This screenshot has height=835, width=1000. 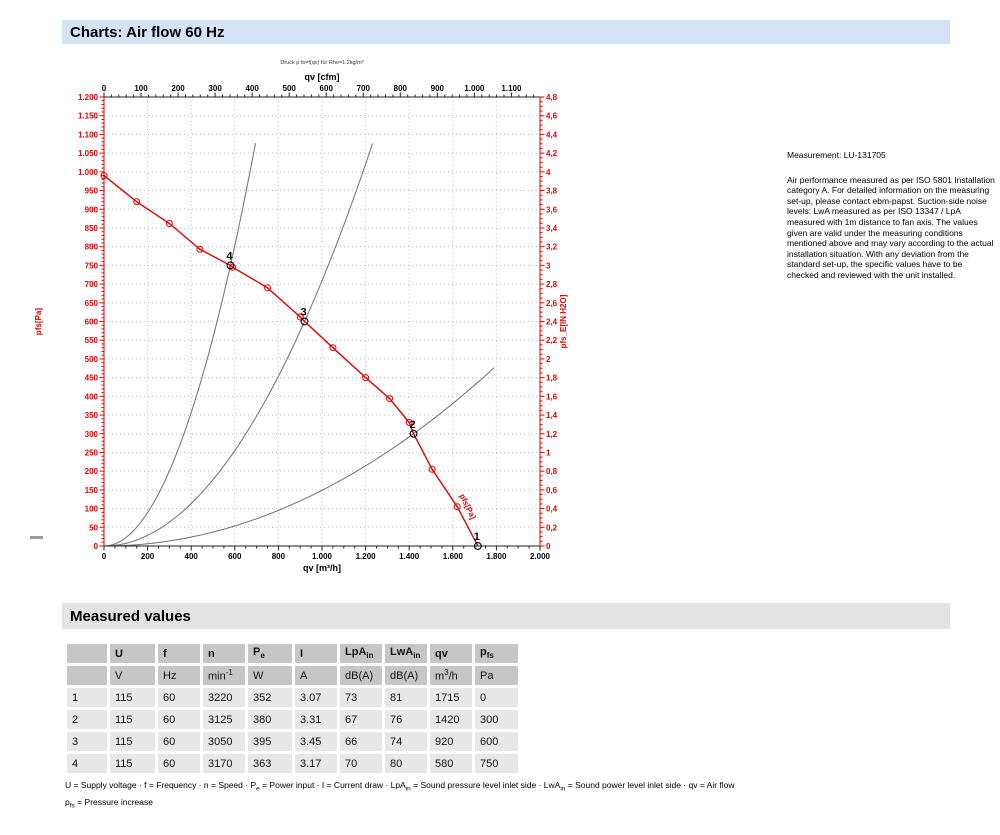 I want to click on table-cell: 3220, so click(x=224, y=697).